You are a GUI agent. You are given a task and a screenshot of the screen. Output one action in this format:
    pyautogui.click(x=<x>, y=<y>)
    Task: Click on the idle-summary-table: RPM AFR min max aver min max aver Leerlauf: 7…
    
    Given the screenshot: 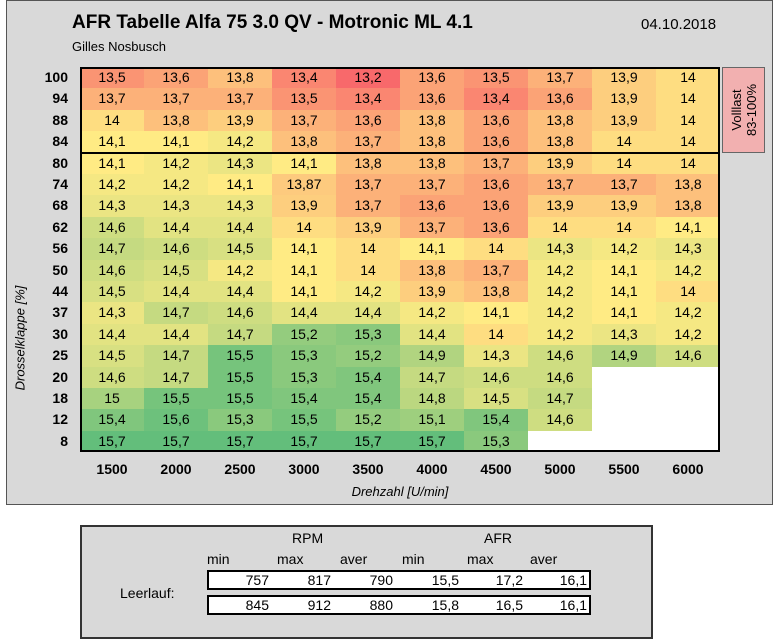 What is the action you would take?
    pyautogui.click(x=366, y=582)
    